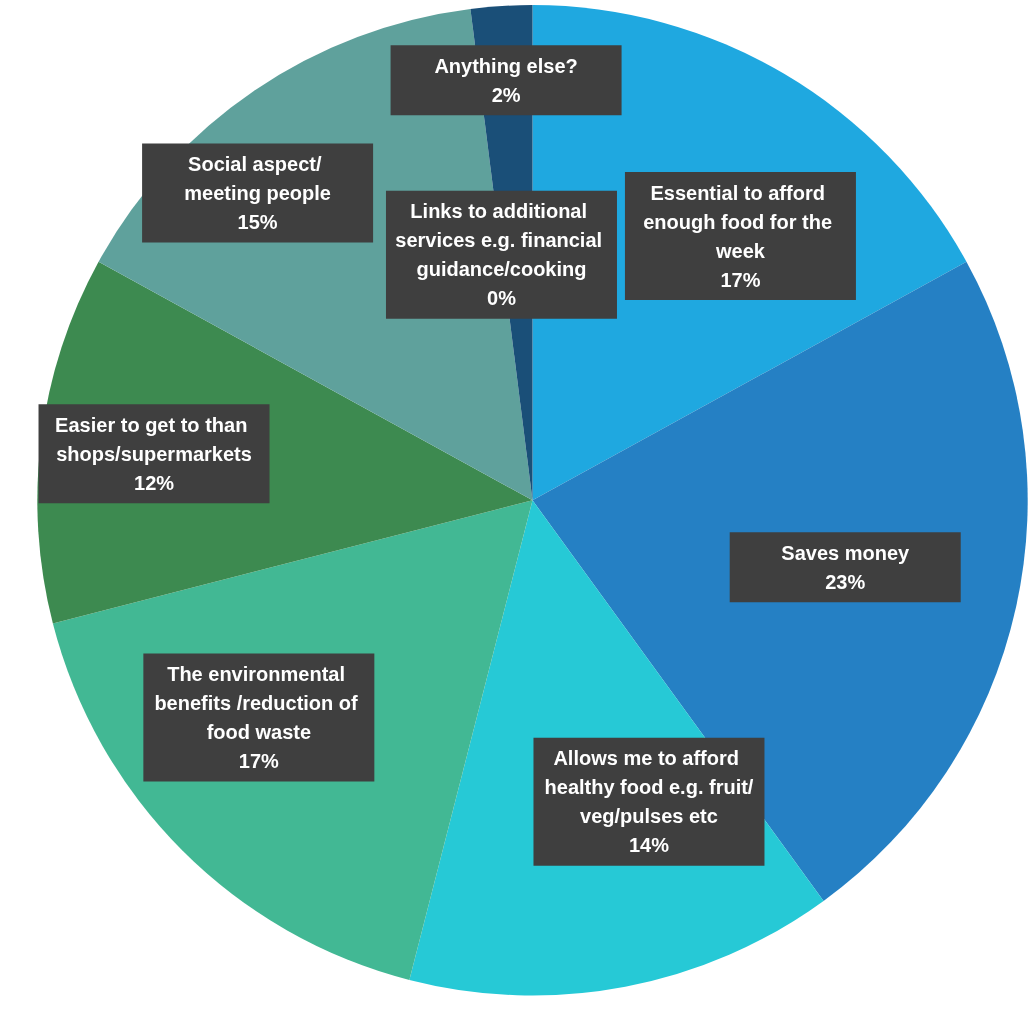 The width and height of the screenshot is (1034, 1021). What do you see at coordinates (845, 581) in the screenshot?
I see `data-label: 23%` at bounding box center [845, 581].